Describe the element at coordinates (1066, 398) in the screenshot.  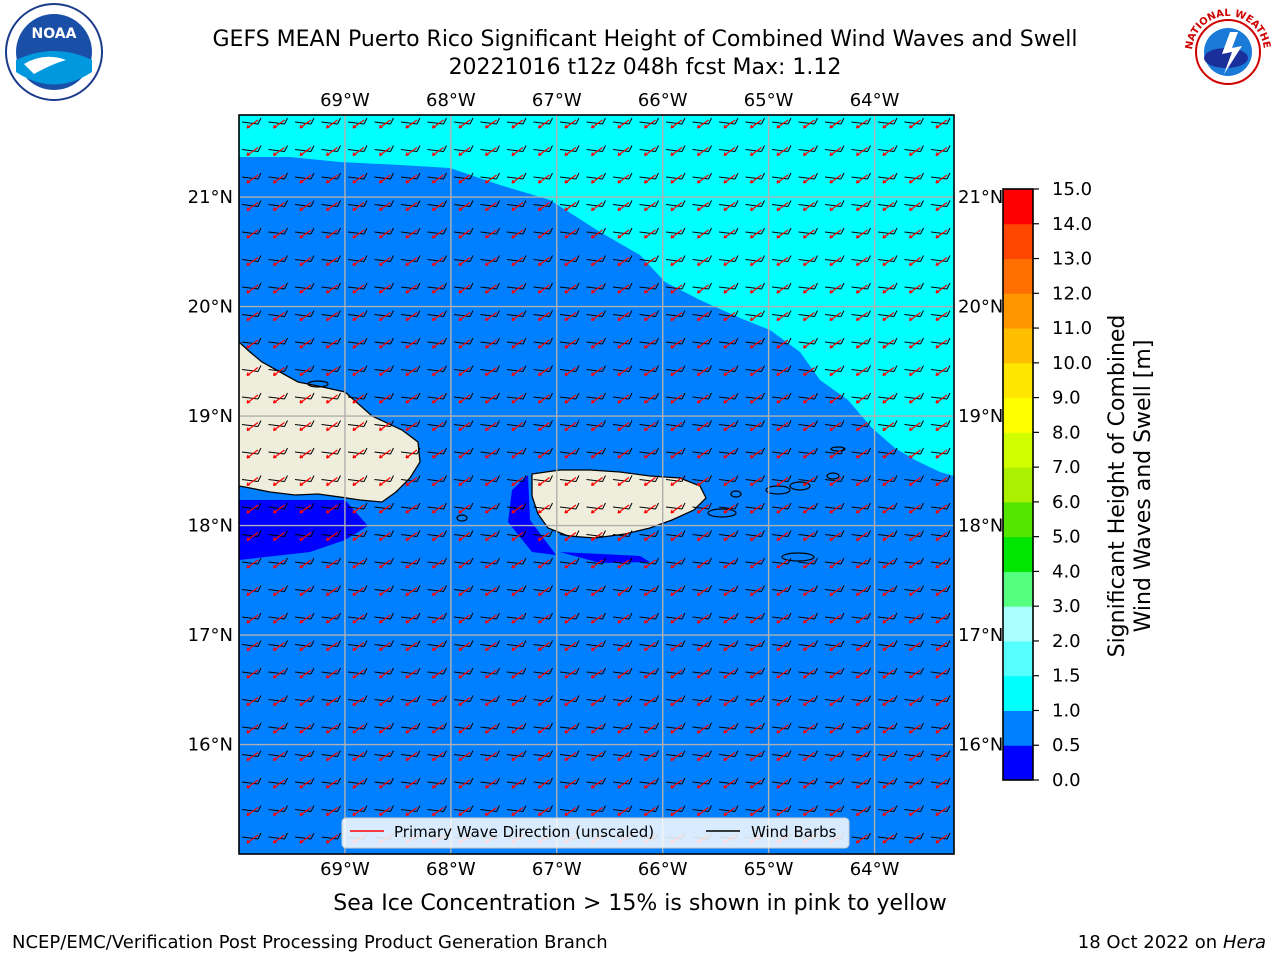
I see `colorbar-tick-label: 9.0` at that location.